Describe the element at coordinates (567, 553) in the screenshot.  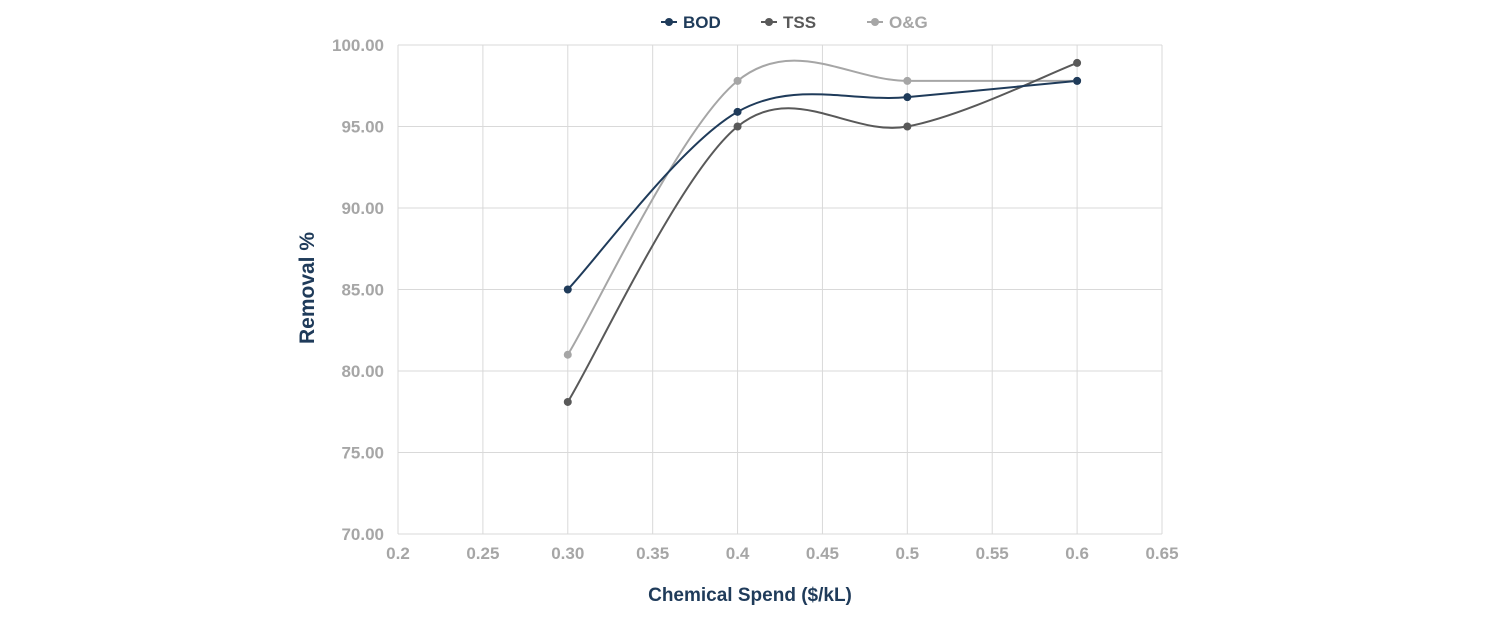
I see `x-tick-label: 0.30` at that location.